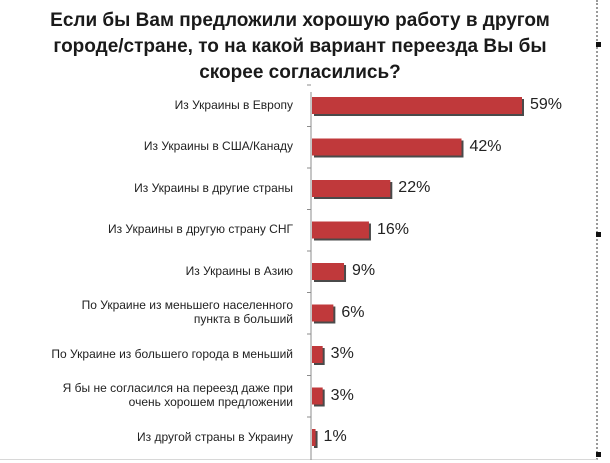 The width and height of the screenshot is (610, 463). What do you see at coordinates (218, 146) in the screenshot?
I see `category-label: Из Украины в США/Канаду` at bounding box center [218, 146].